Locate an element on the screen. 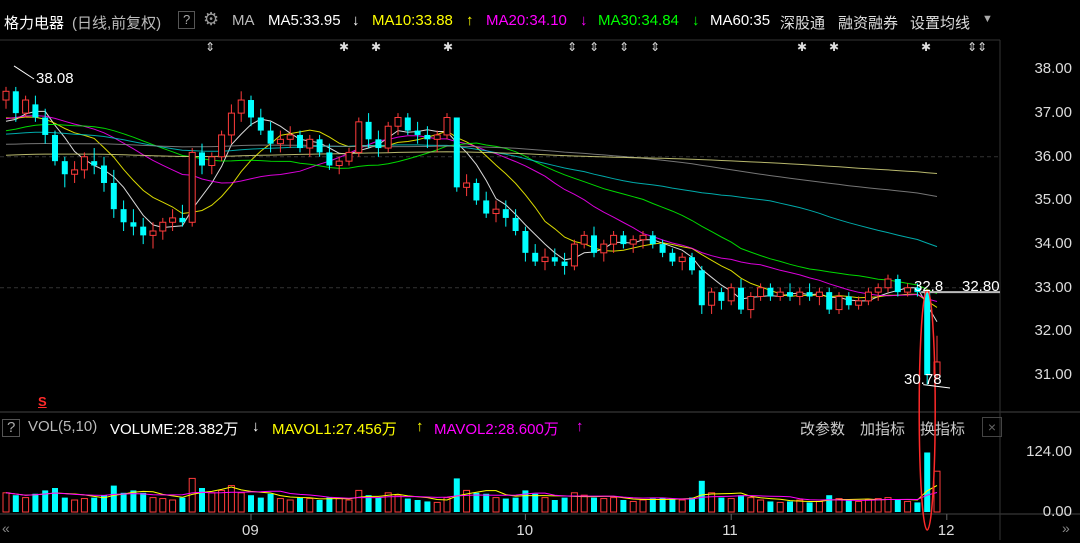 This screenshot has height=543, width=1080. event-marker-icon: ⇕⇕ is located at coordinates (977, 47).